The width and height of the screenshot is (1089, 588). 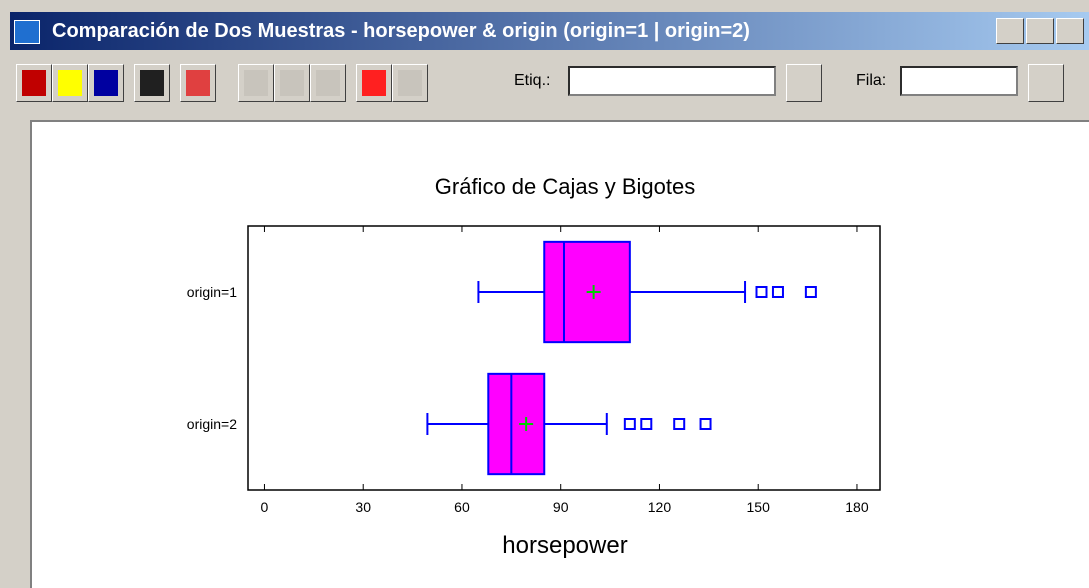 I want to click on x-tick-label: 60, so click(x=462, y=507).